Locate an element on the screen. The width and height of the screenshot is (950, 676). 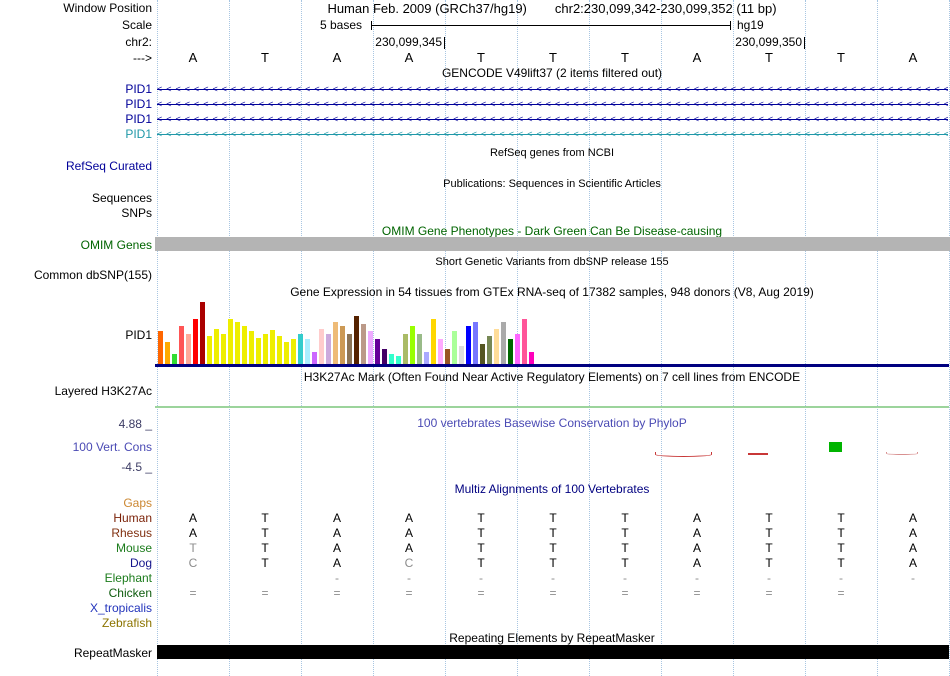
snps-label: SNPs is located at coordinates (136, 213).